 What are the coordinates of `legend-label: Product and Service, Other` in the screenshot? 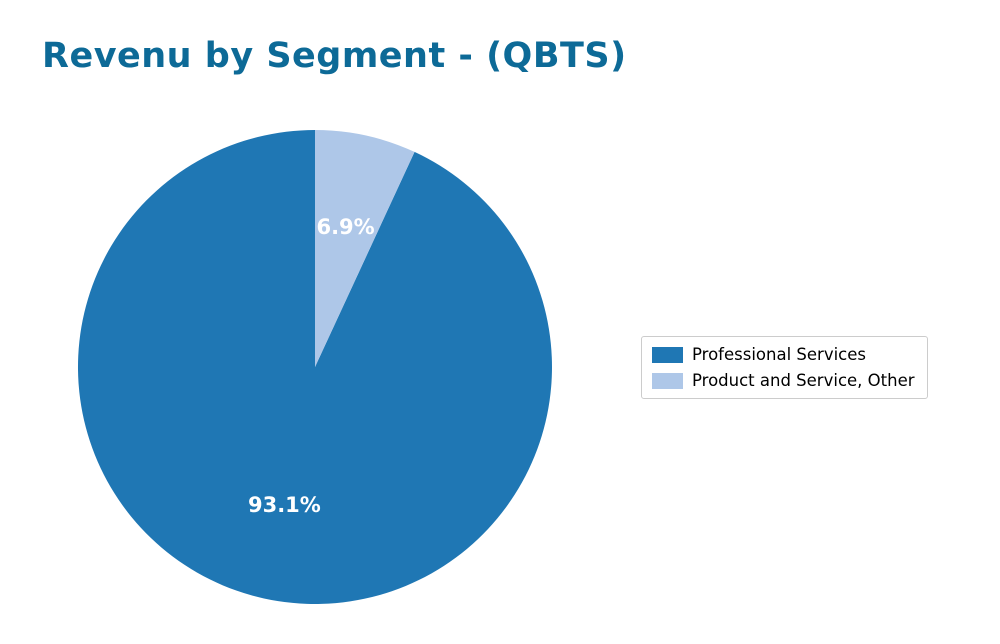 It's located at (803, 380).